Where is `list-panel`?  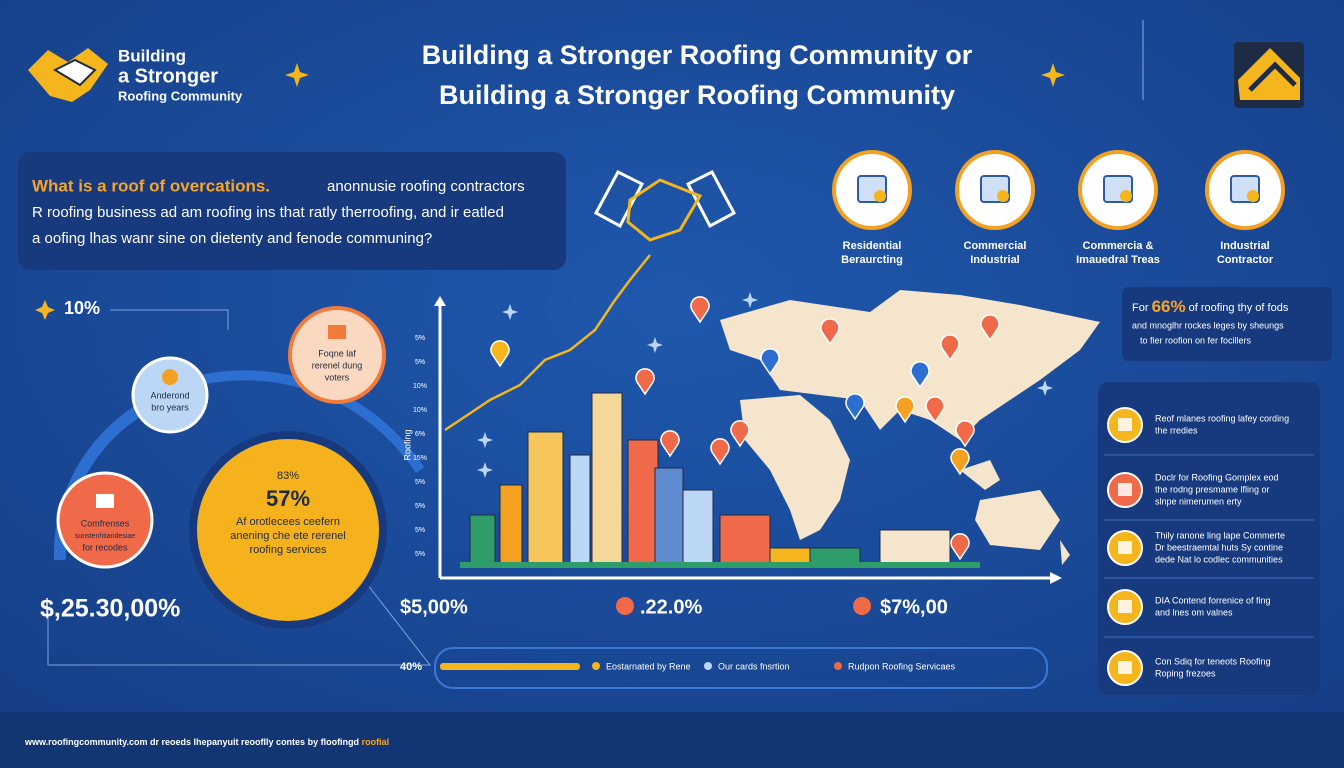
list-panel is located at coordinates (1209, 538).